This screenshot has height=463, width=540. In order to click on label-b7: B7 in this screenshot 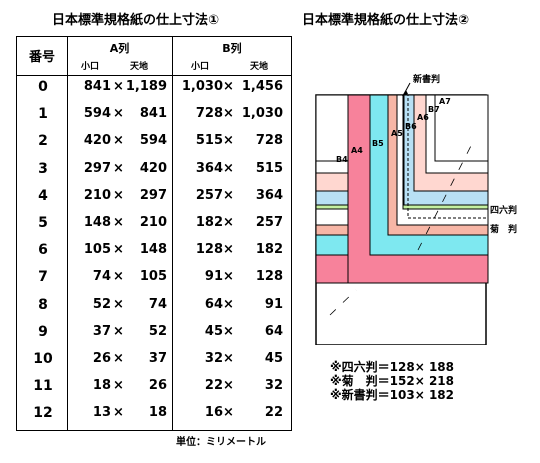, I will do `click(434, 109)`.